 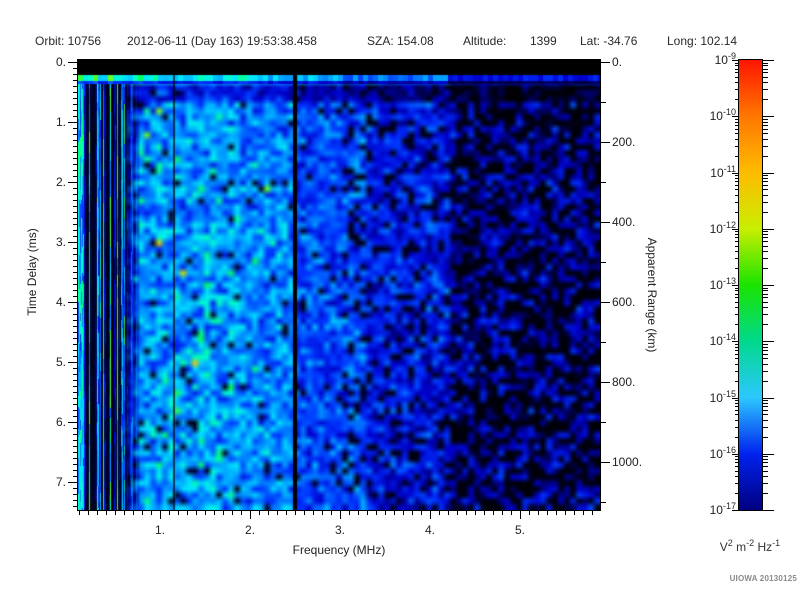 What do you see at coordinates (339, 530) in the screenshot?
I see `x-tick-label: 3.` at bounding box center [339, 530].